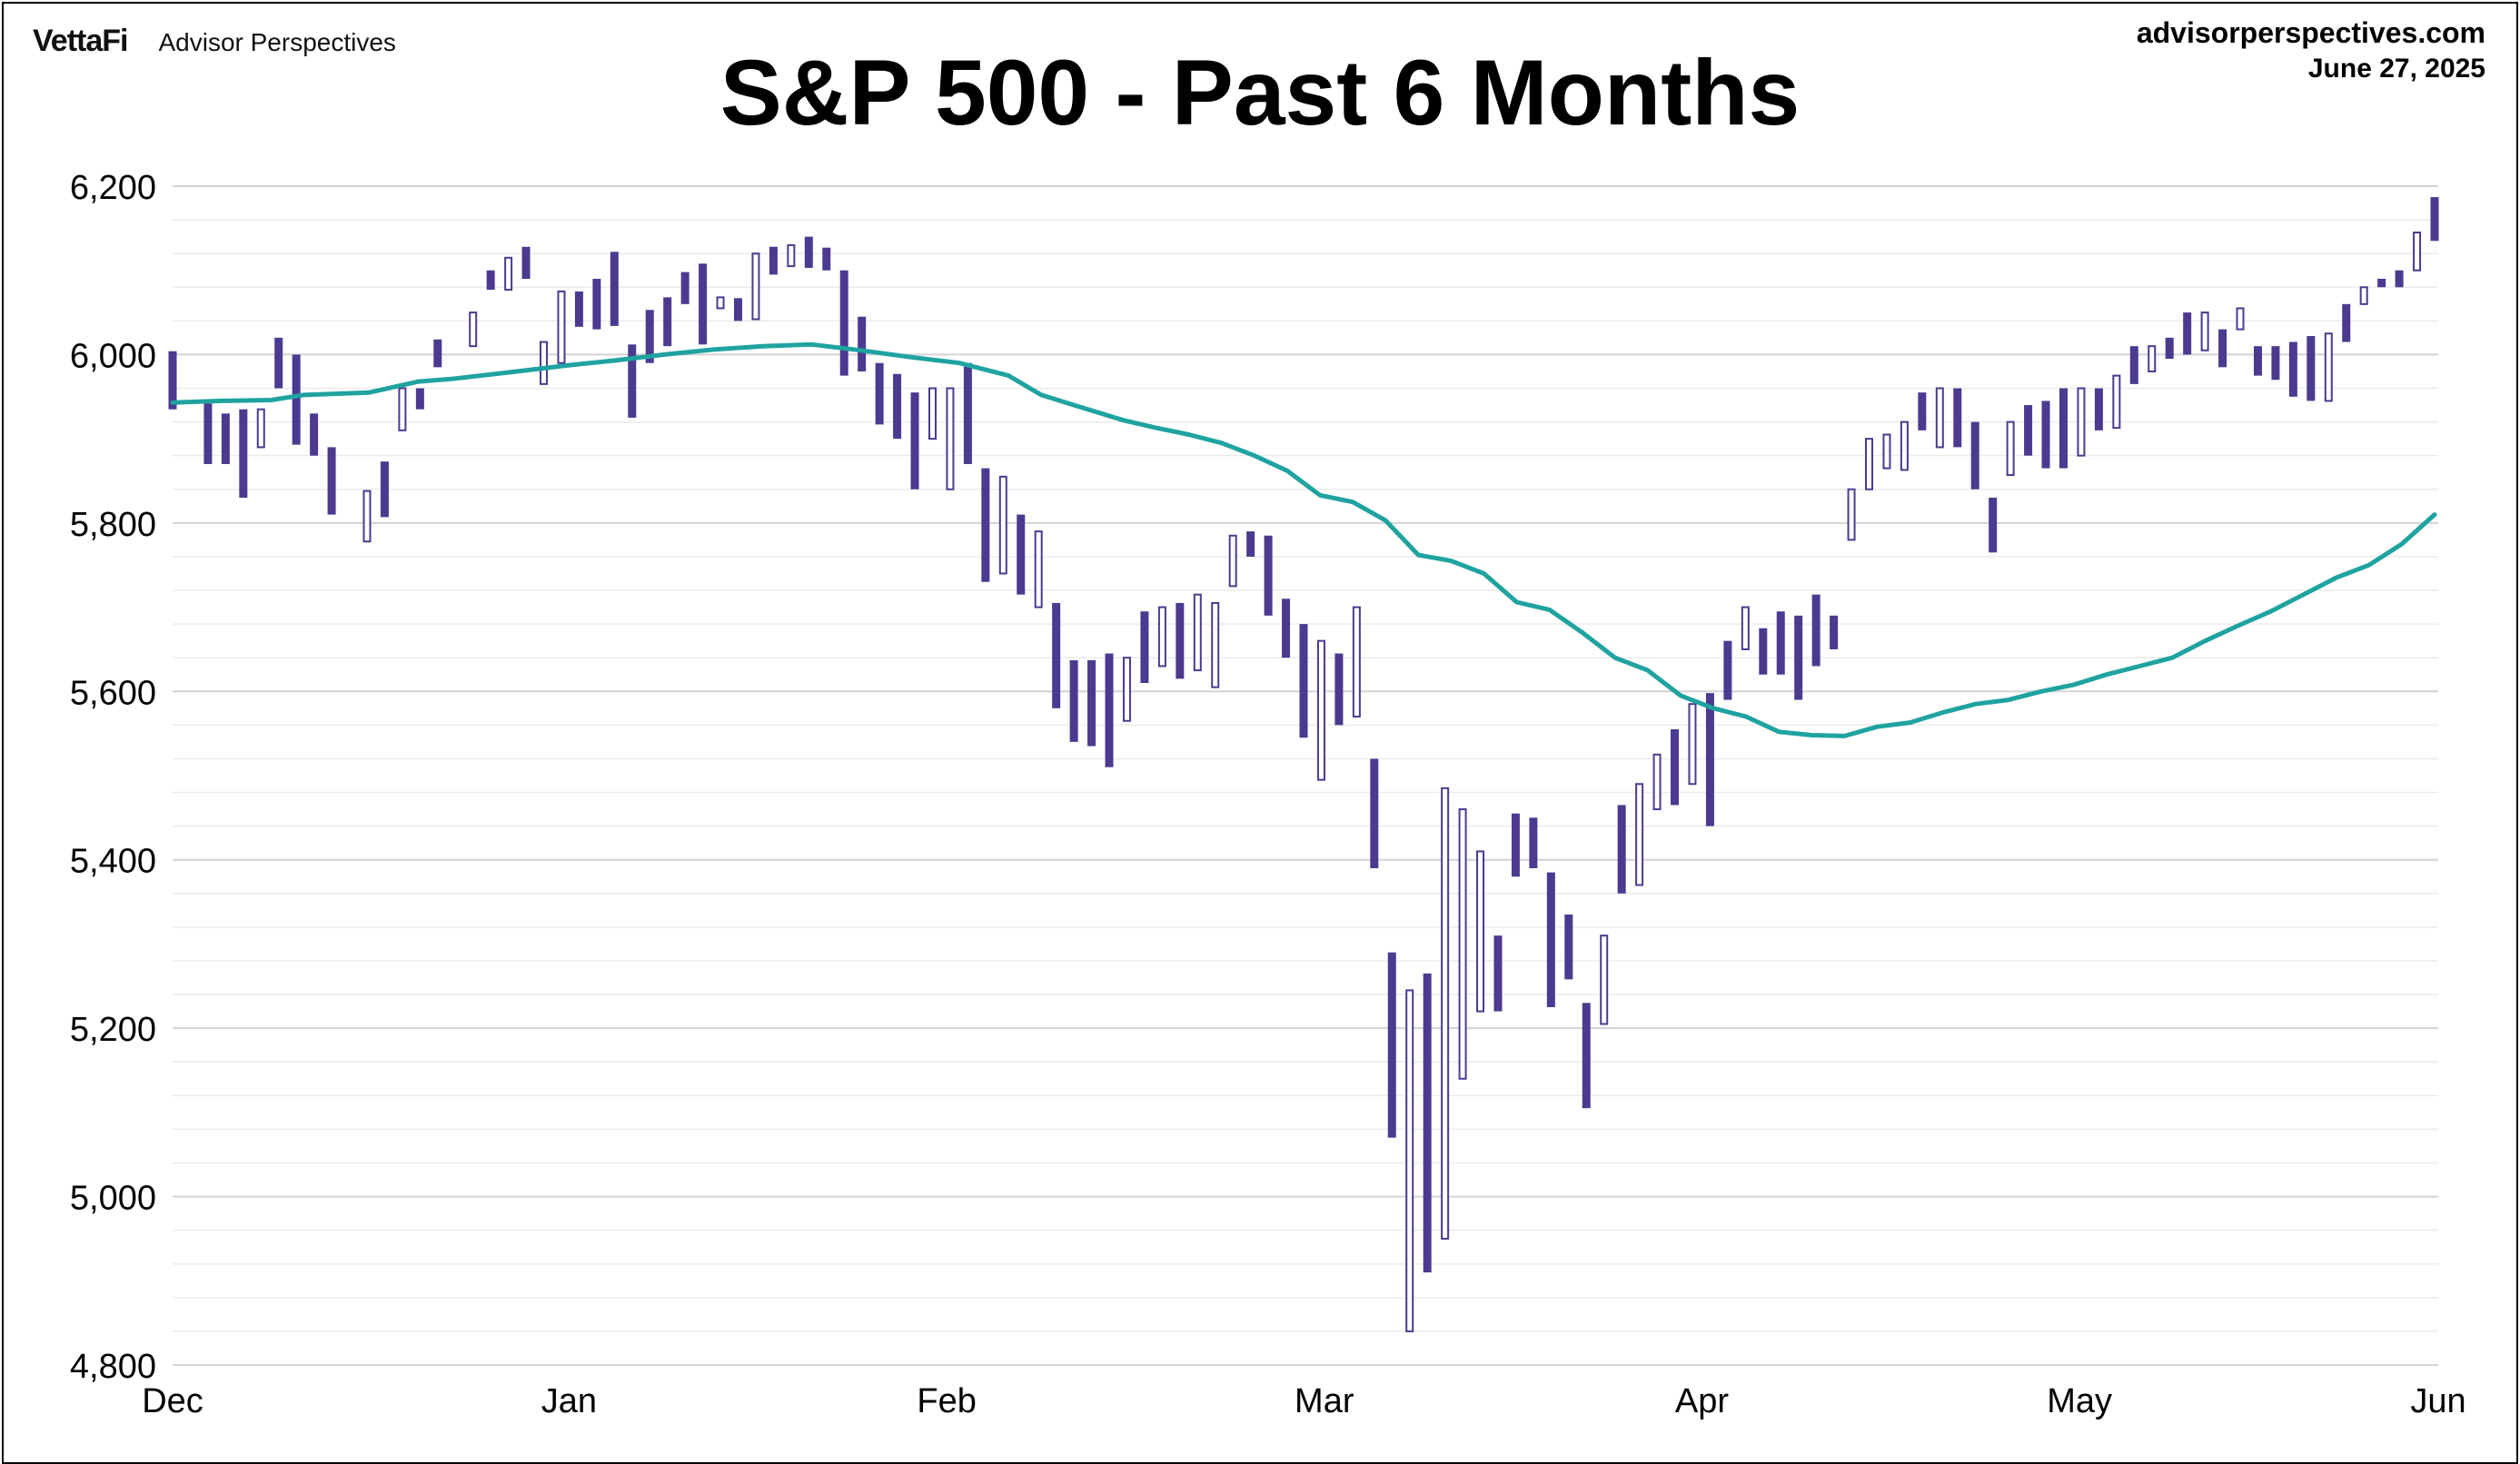  Describe the element at coordinates (1325, 1401) in the screenshot. I see `x-tick-label: Mar` at that location.